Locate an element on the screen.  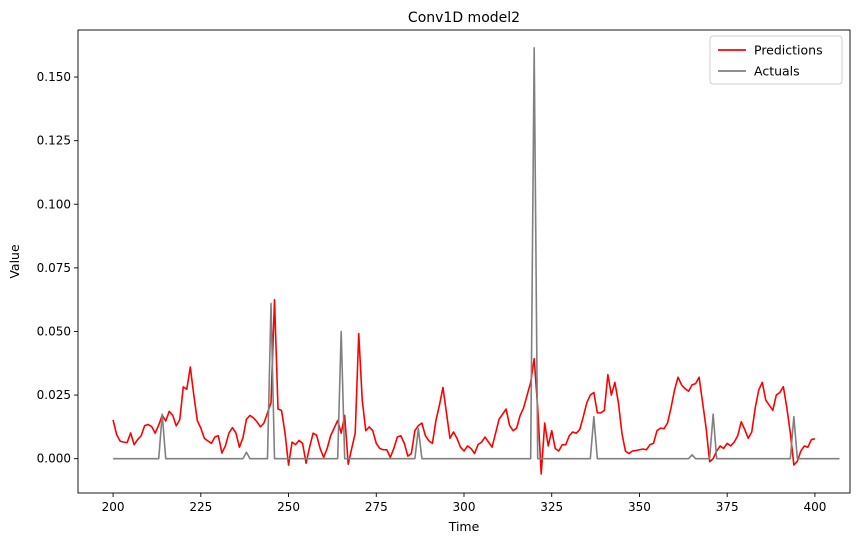
x-tick-label: 300 is located at coordinates (464, 507).